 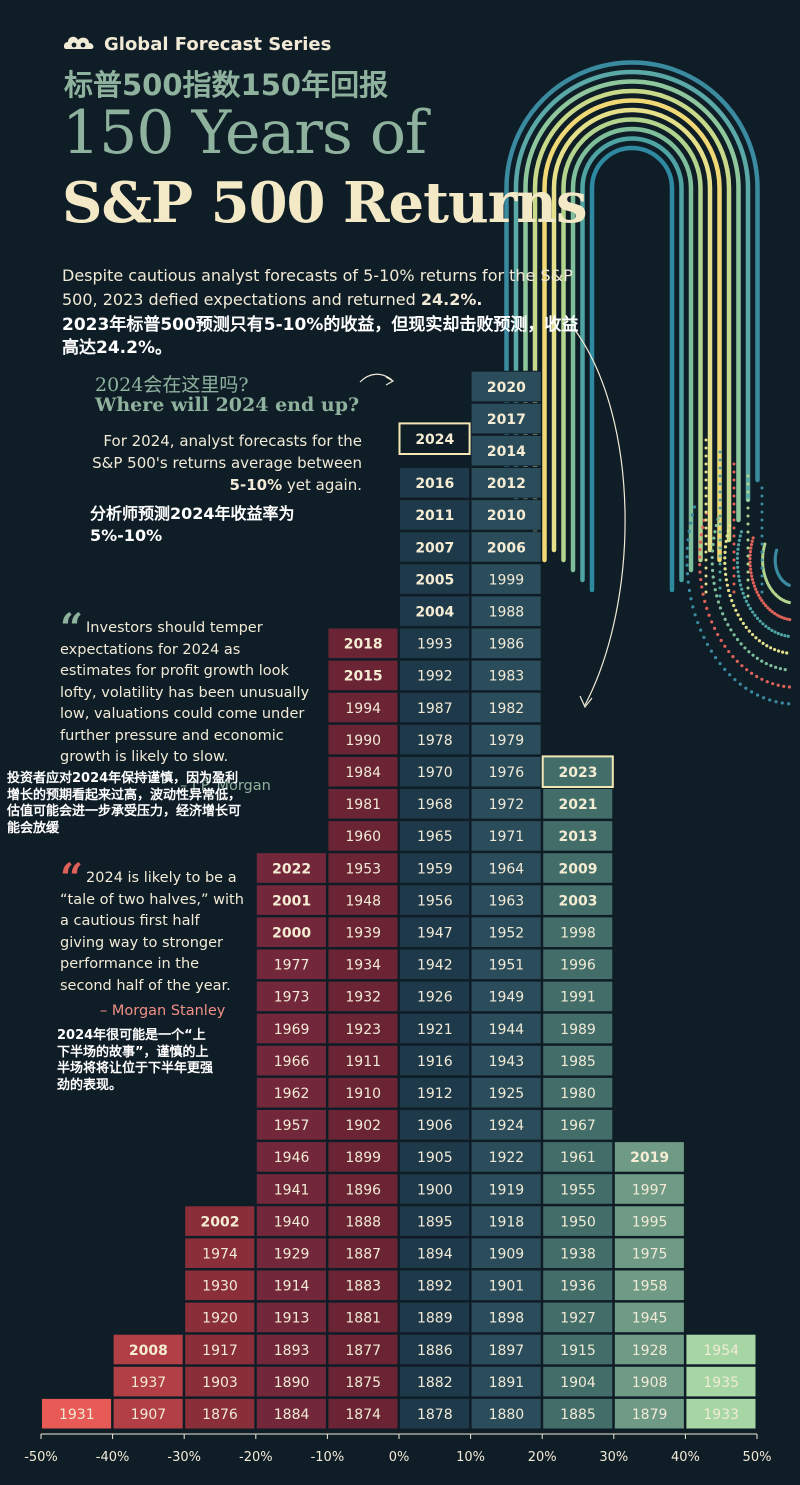 I want to click on question-chinese: 2024会在这里吗?, so click(x=172, y=385).